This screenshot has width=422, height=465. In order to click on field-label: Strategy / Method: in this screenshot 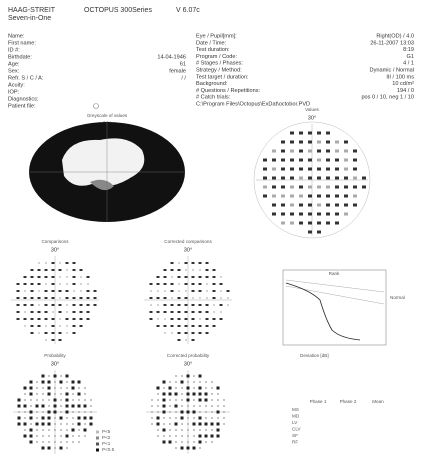, I will do `click(219, 70)`.